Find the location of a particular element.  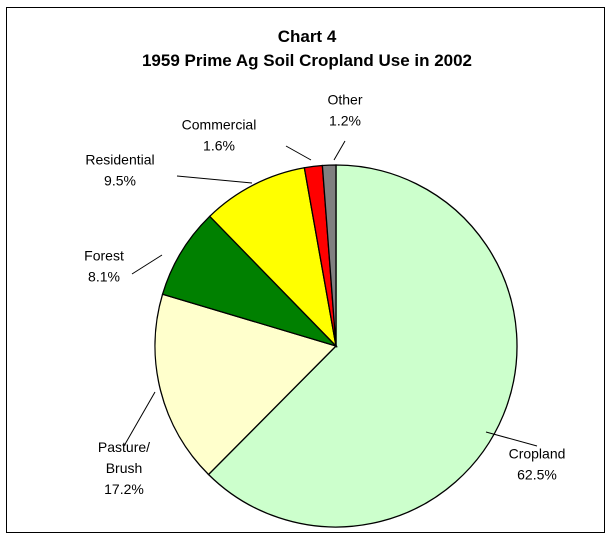

data-label-value-other: 1.2% is located at coordinates (345, 121).